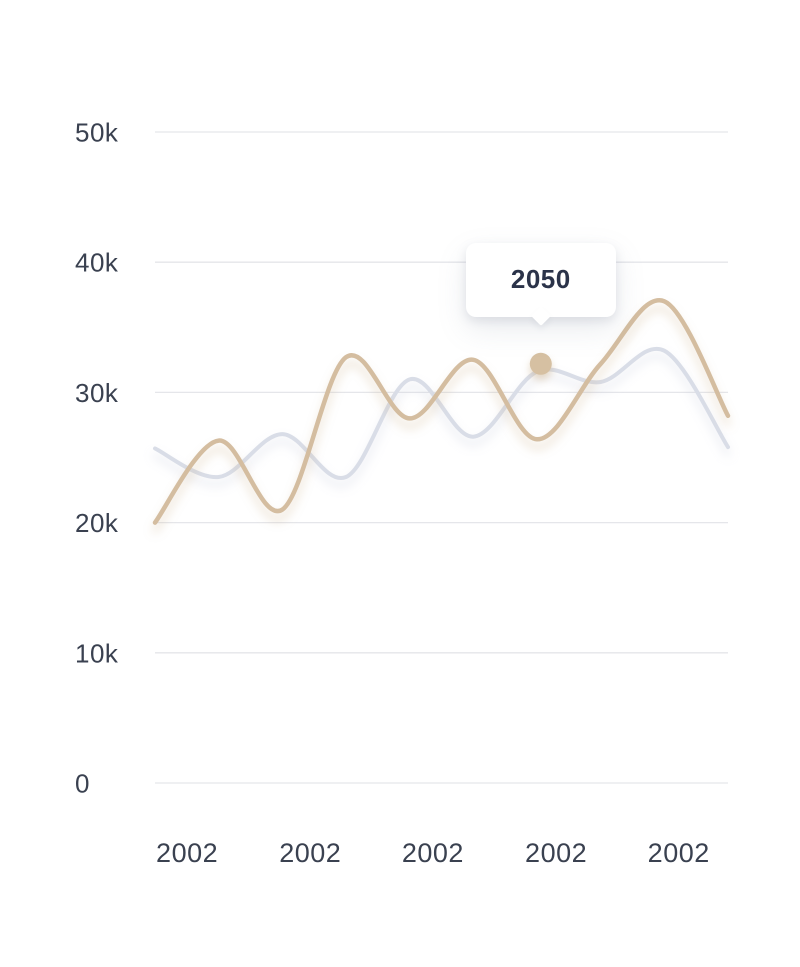 The image size is (800, 967). I want to click on y-axis-tick-label: 10k, so click(97, 653).